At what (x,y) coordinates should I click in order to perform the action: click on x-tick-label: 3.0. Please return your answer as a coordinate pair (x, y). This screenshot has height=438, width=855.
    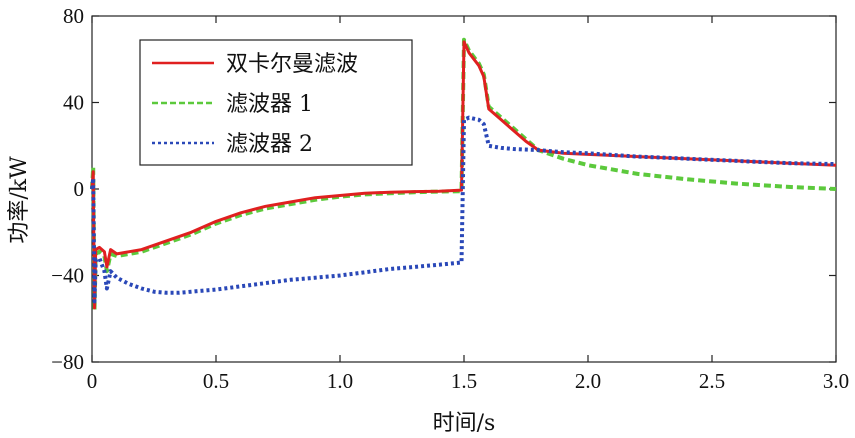
    Looking at the image, I should click on (836, 381).